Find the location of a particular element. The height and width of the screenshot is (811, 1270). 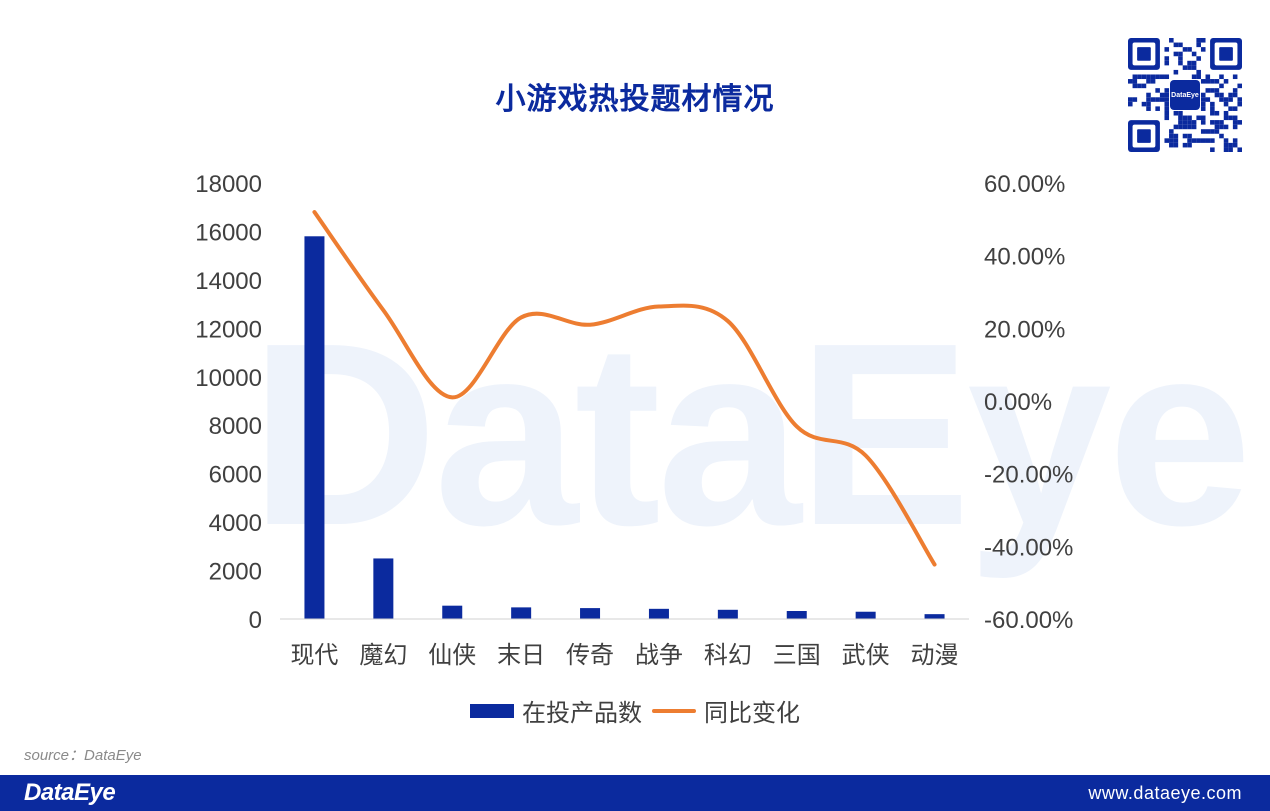

bar-传奇 is located at coordinates (590, 613).